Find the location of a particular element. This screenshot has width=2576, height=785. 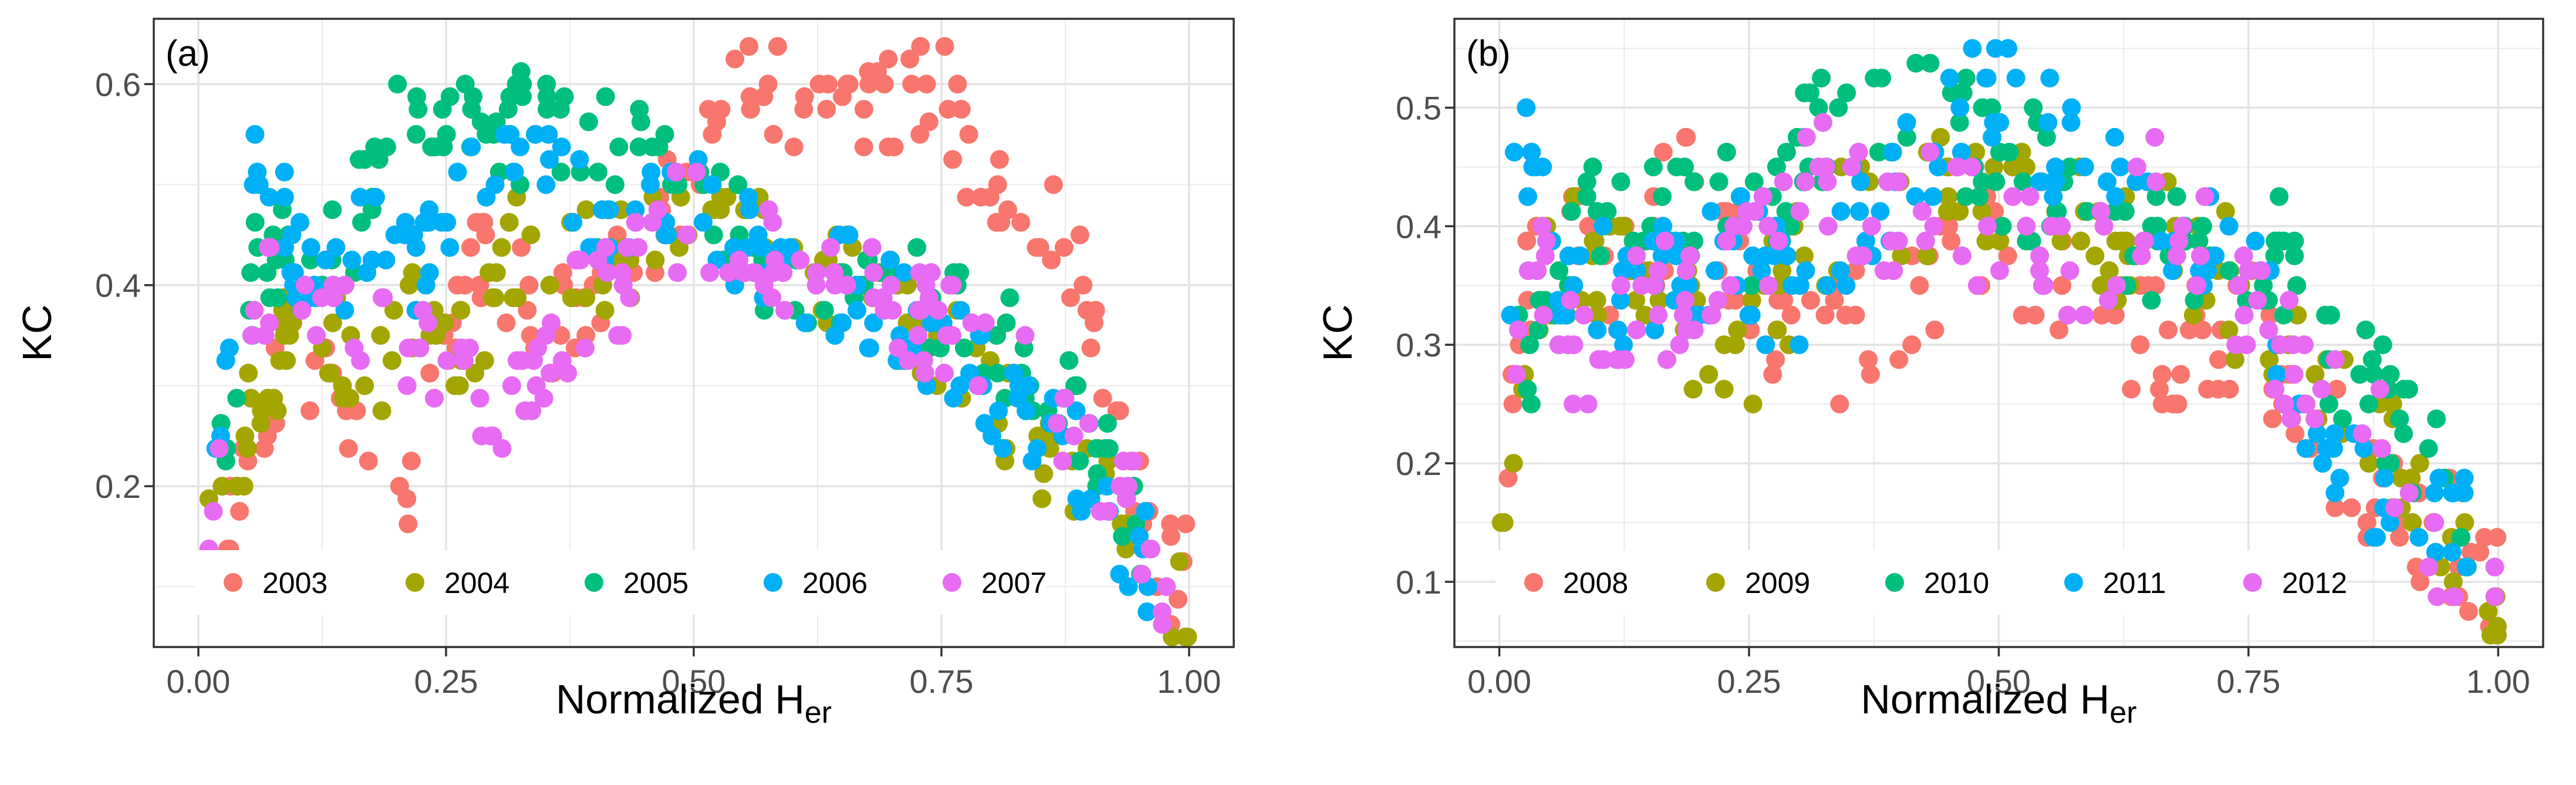

legend-item: 2007 is located at coordinates (995, 583).